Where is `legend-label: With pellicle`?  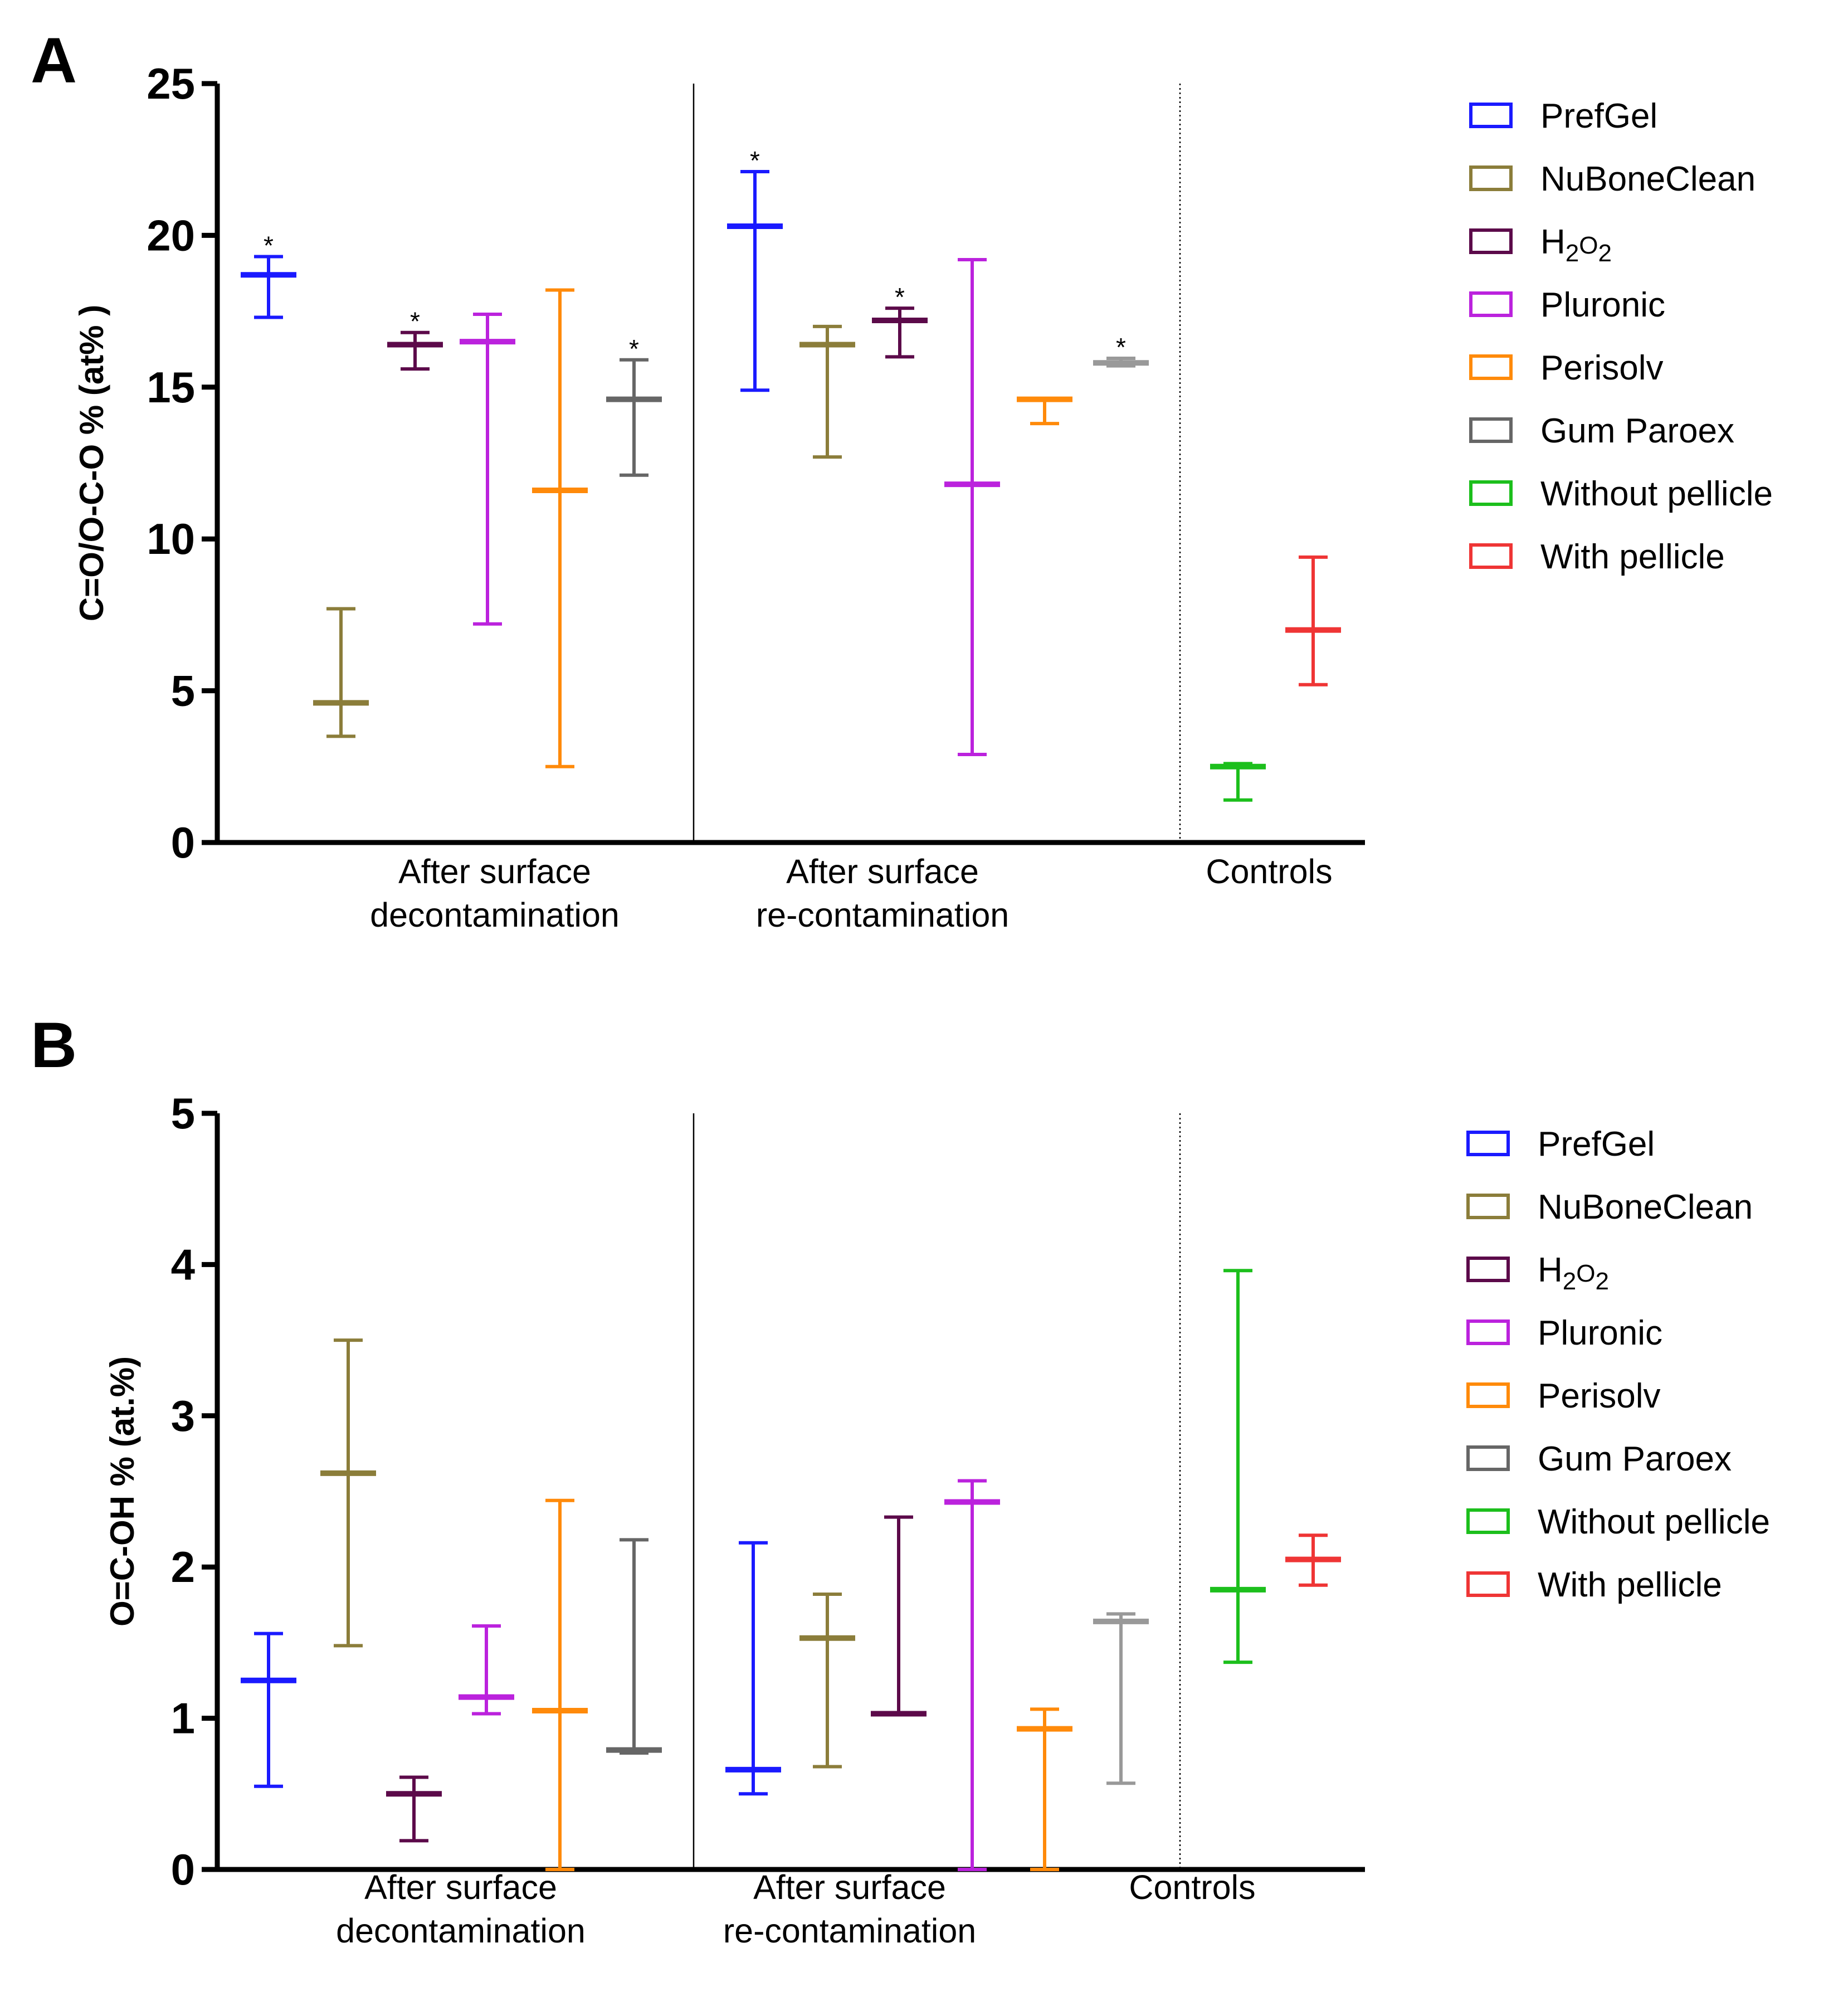
legend-label: With pellicle is located at coordinates (1633, 557).